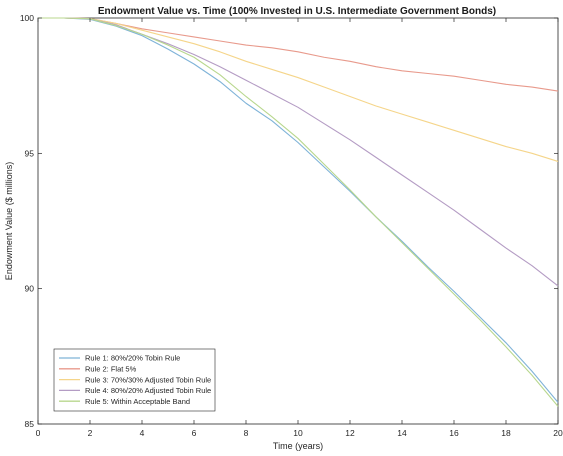 This screenshot has height=456, width=563. What do you see at coordinates (506, 433) in the screenshot?
I see `x-tick-label: 18` at bounding box center [506, 433].